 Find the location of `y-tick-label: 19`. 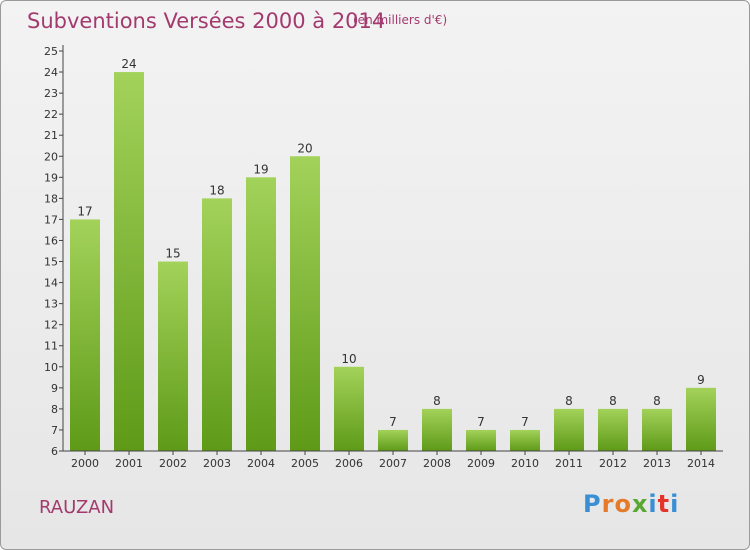

y-tick-label: 19 is located at coordinates (51, 177).